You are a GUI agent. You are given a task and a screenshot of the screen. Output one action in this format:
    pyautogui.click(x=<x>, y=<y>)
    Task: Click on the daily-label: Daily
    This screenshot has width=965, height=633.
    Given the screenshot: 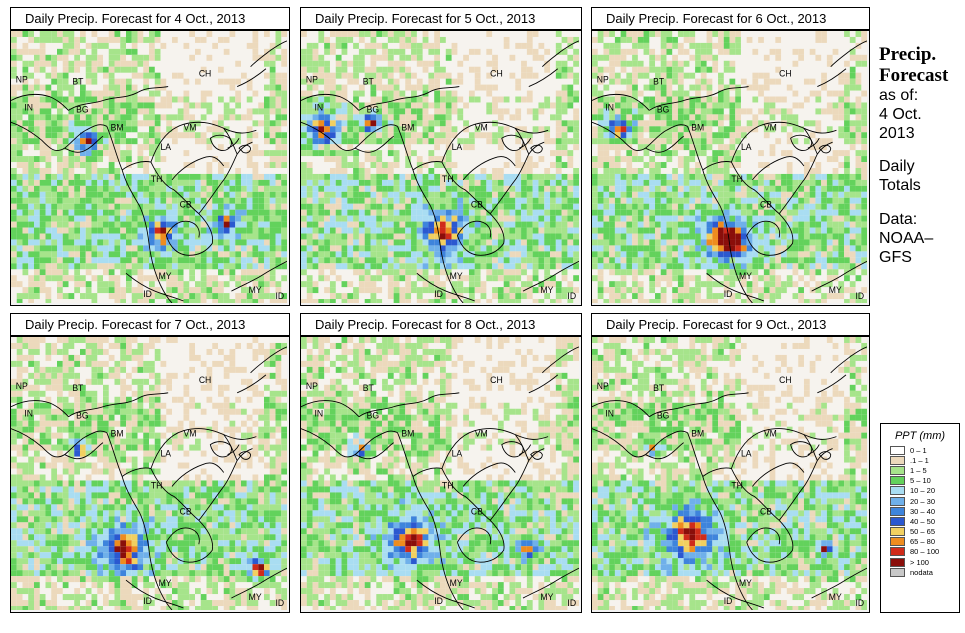 What is the action you would take?
    pyautogui.click(x=897, y=166)
    